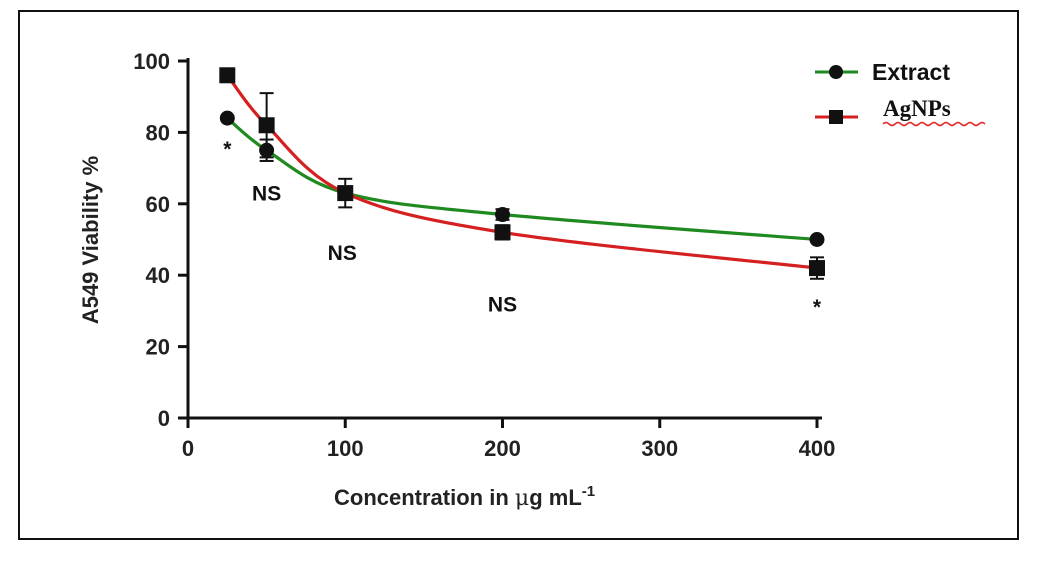  Describe the element at coordinates (917, 108) in the screenshot. I see `legend-agnps-label: AgNPs` at that location.